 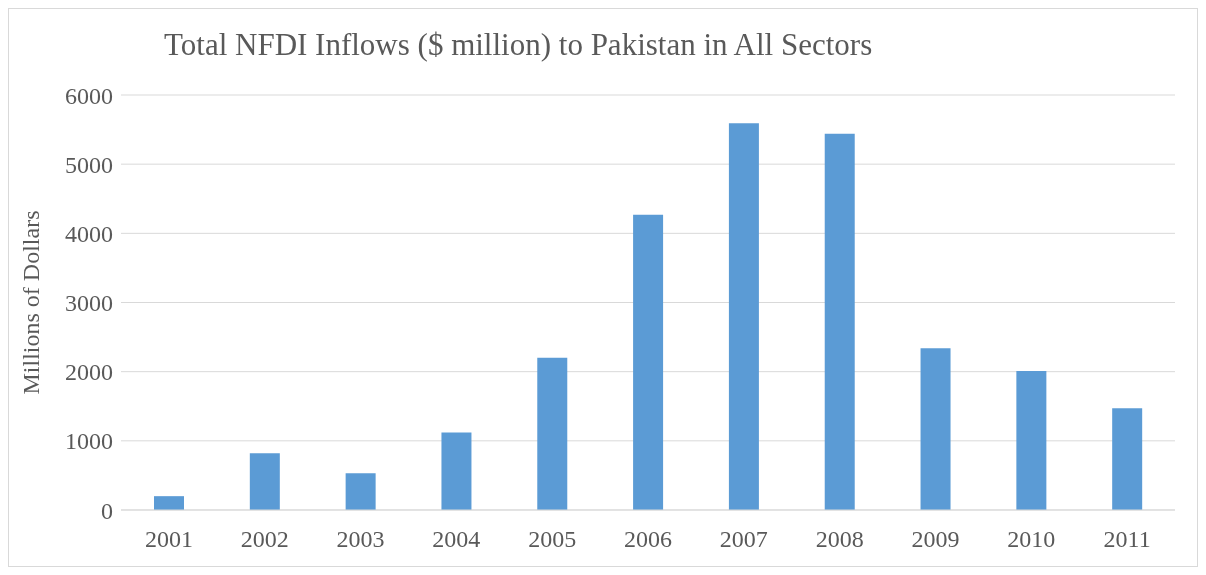 What do you see at coordinates (89, 303) in the screenshot?
I see `y-tick-label: 3000` at bounding box center [89, 303].